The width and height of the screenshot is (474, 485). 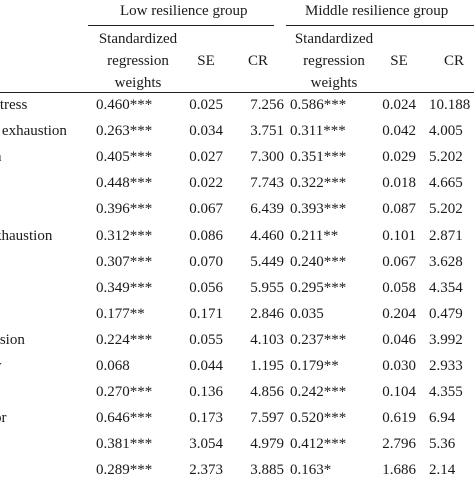 I want to click on low-weights-header: Standardized regression weights, so click(x=138, y=61).